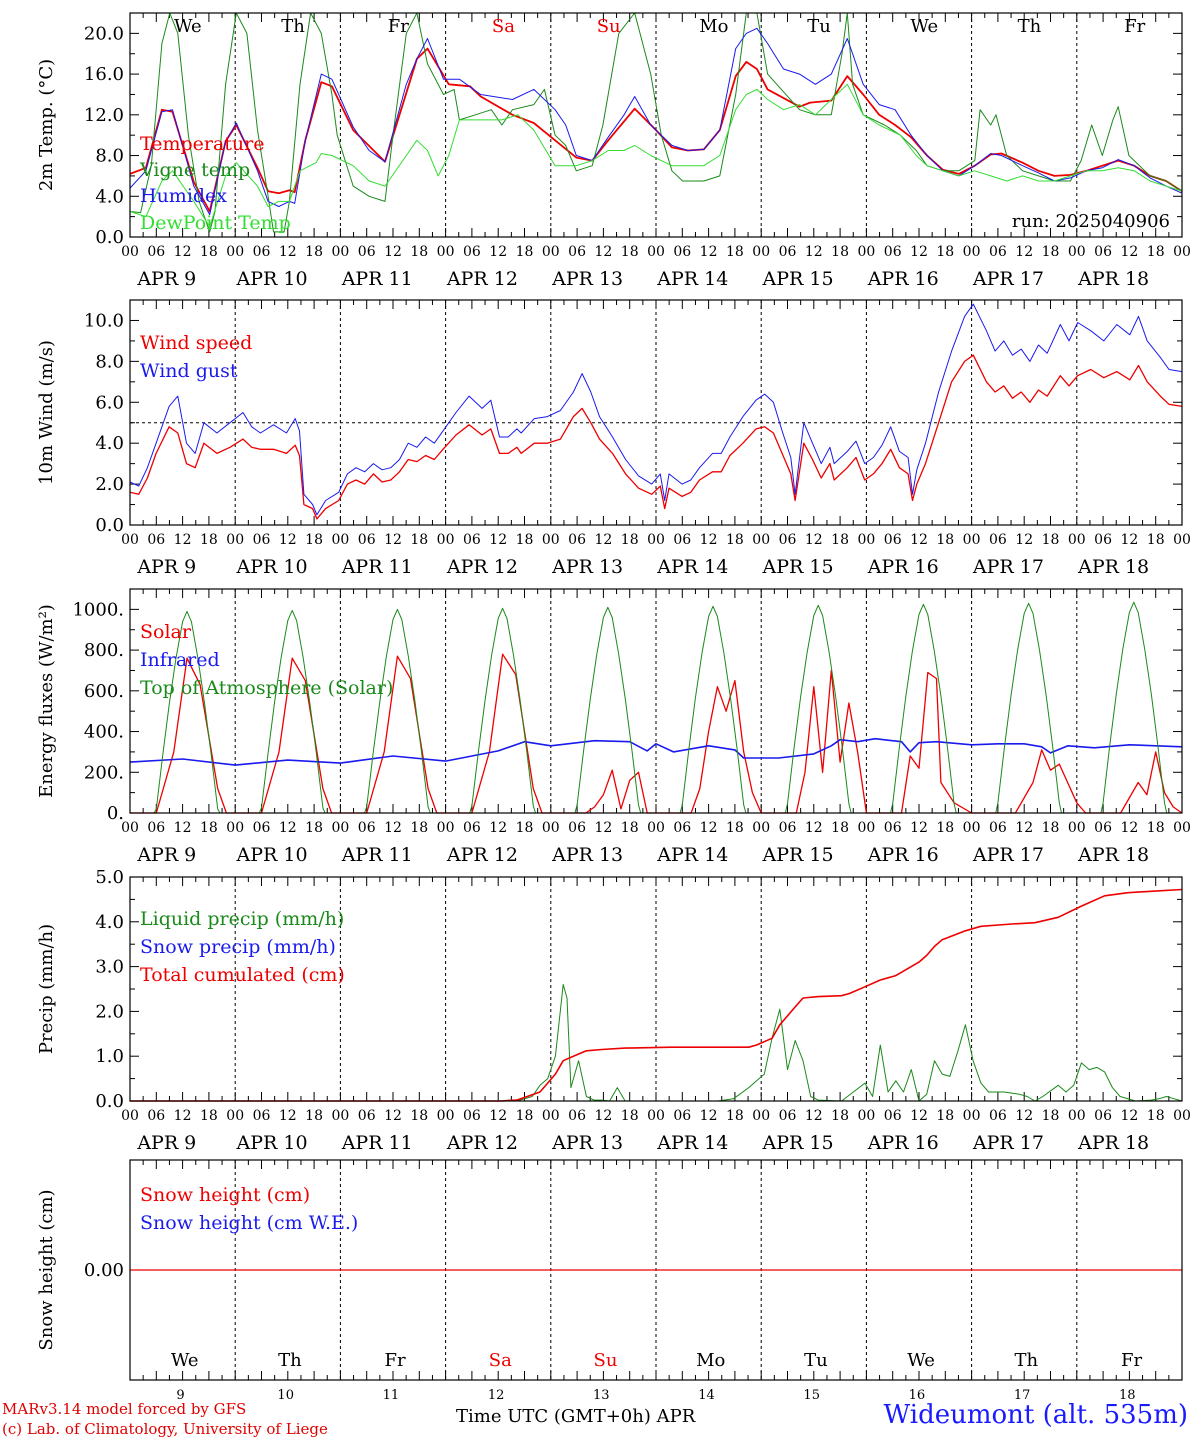 The image size is (1194, 1440). Describe the element at coordinates (104, 320) in the screenshot. I see `y-tick-label: 10.0` at that location.